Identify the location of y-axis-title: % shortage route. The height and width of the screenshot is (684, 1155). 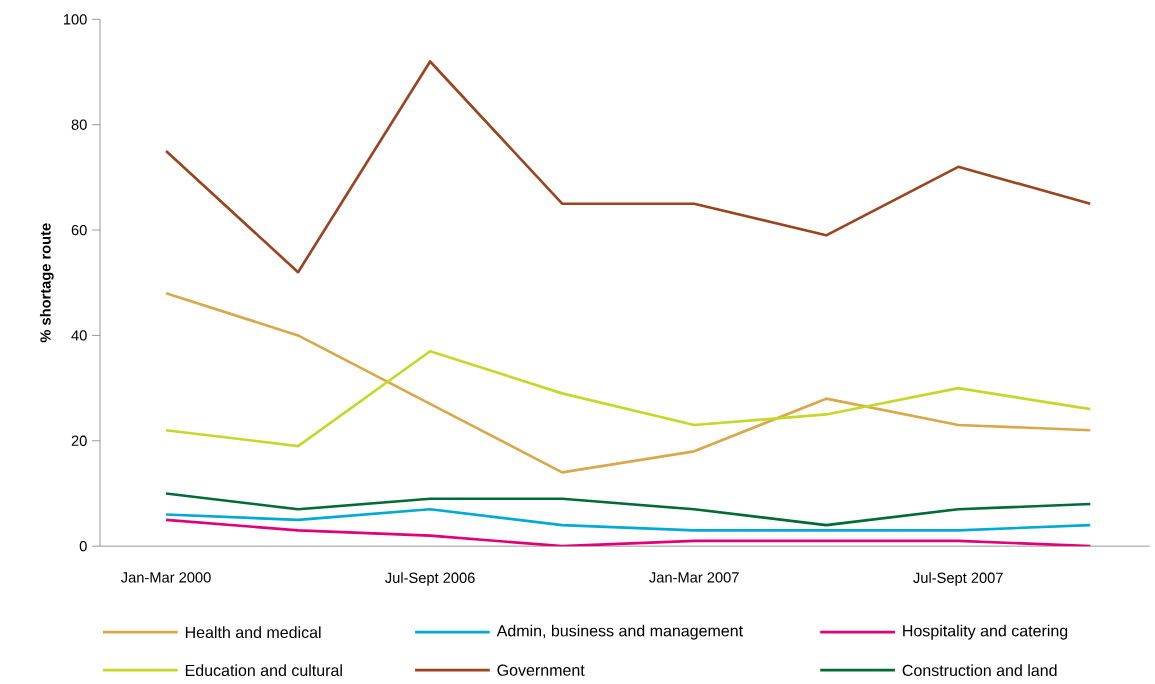
(46, 283).